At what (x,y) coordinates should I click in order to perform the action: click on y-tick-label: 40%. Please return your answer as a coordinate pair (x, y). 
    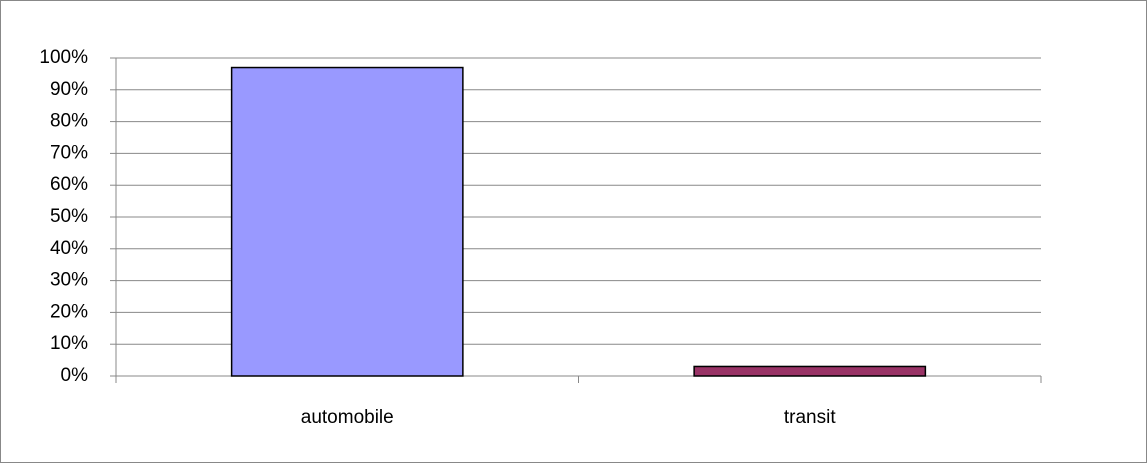
    Looking at the image, I should click on (69, 248).